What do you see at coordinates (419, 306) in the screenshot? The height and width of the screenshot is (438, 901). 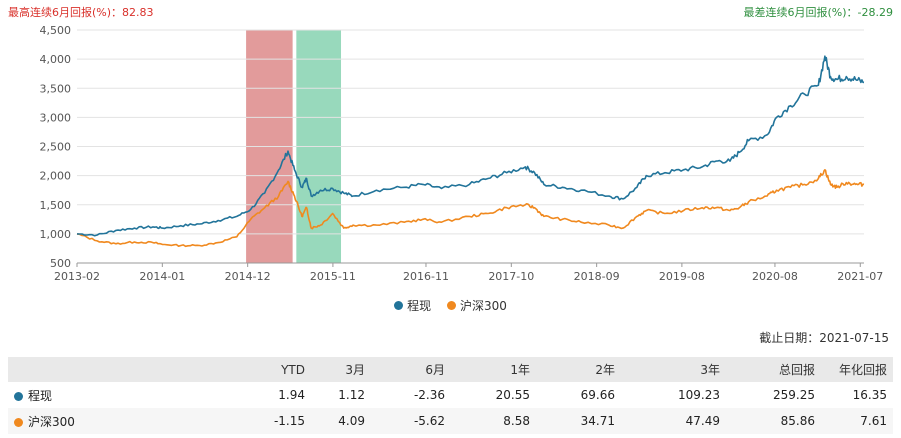 I see `legend-label-fund: 程现` at bounding box center [419, 306].